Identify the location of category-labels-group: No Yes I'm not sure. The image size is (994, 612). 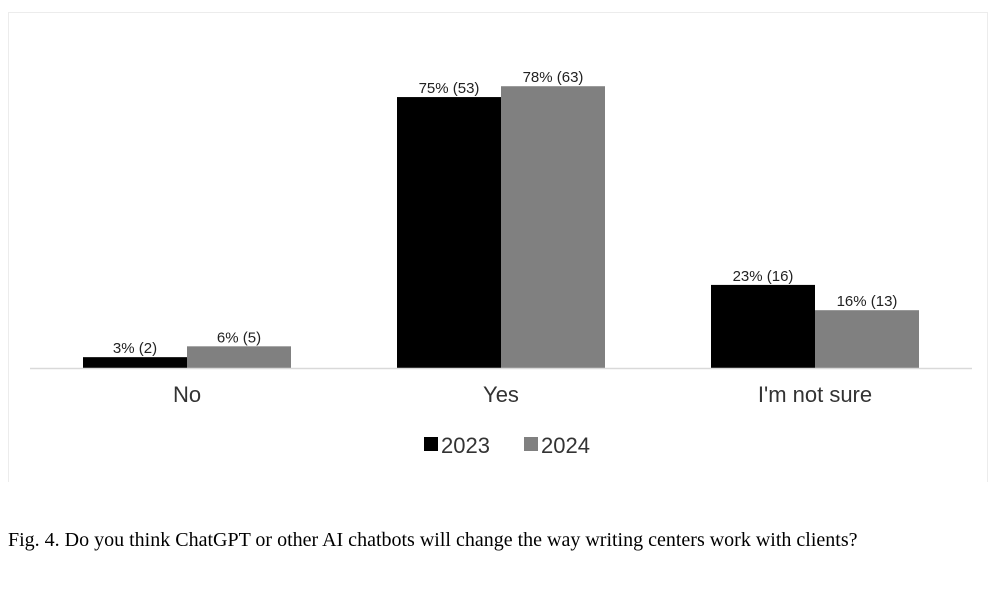
(522, 394).